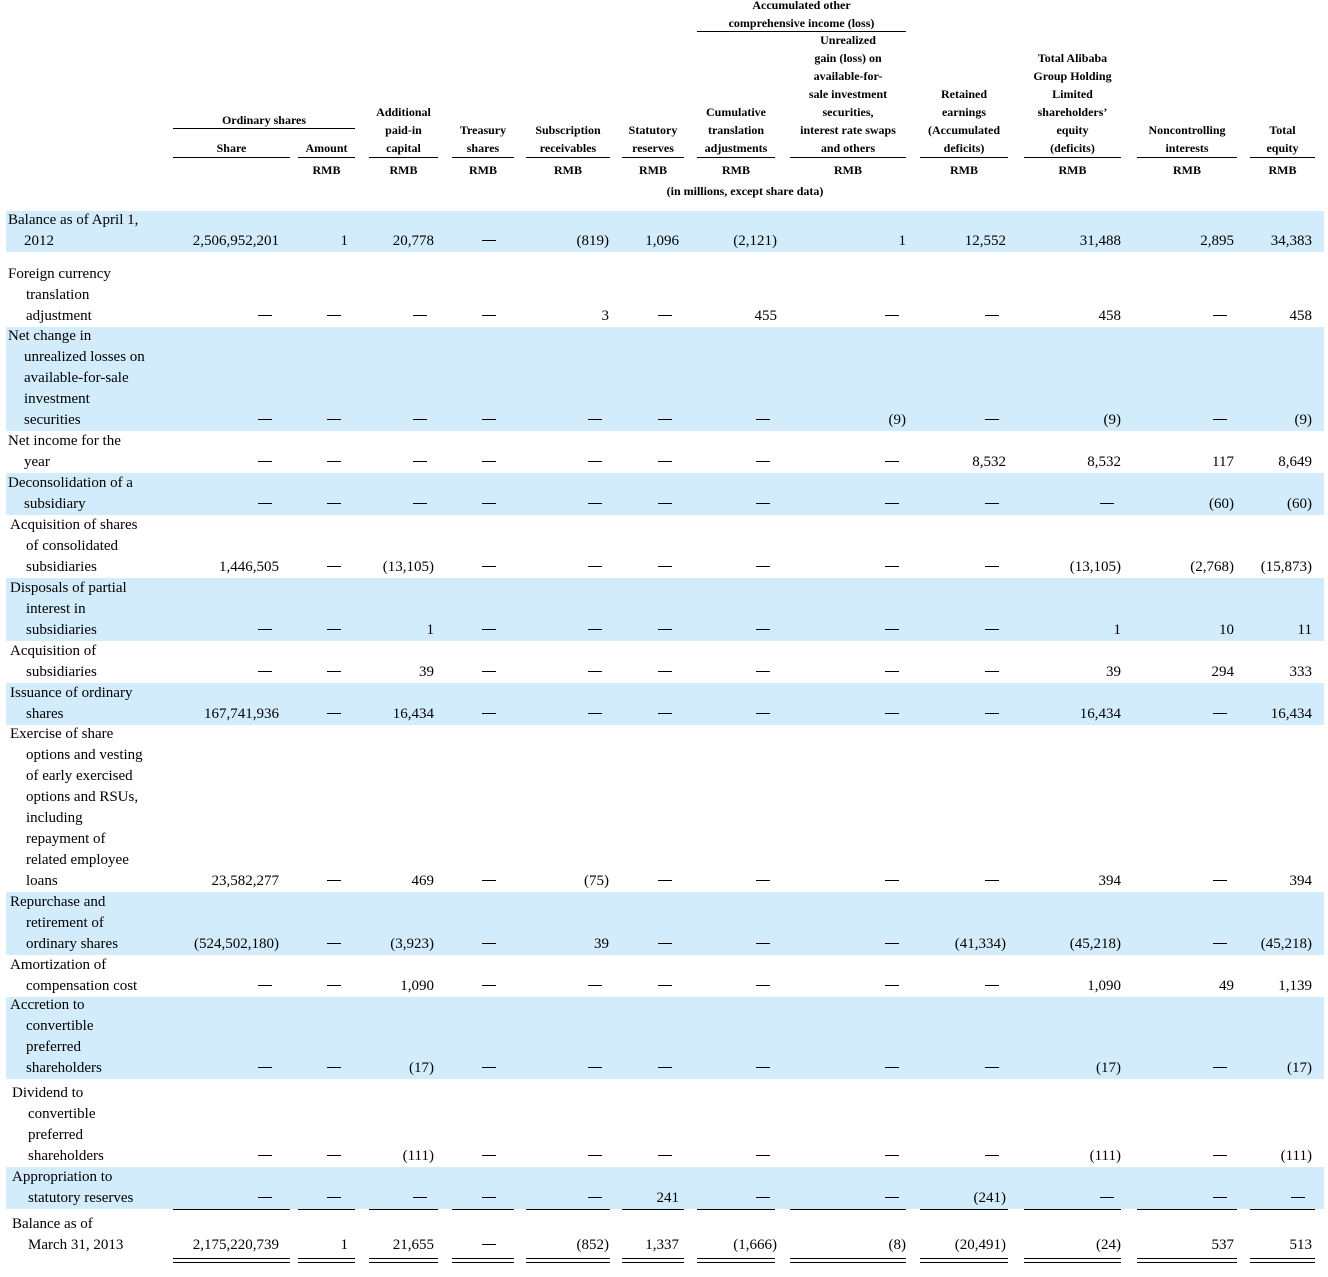 The height and width of the screenshot is (1277, 1328). I want to click on row-label: Net income for the year, so click(64, 452).